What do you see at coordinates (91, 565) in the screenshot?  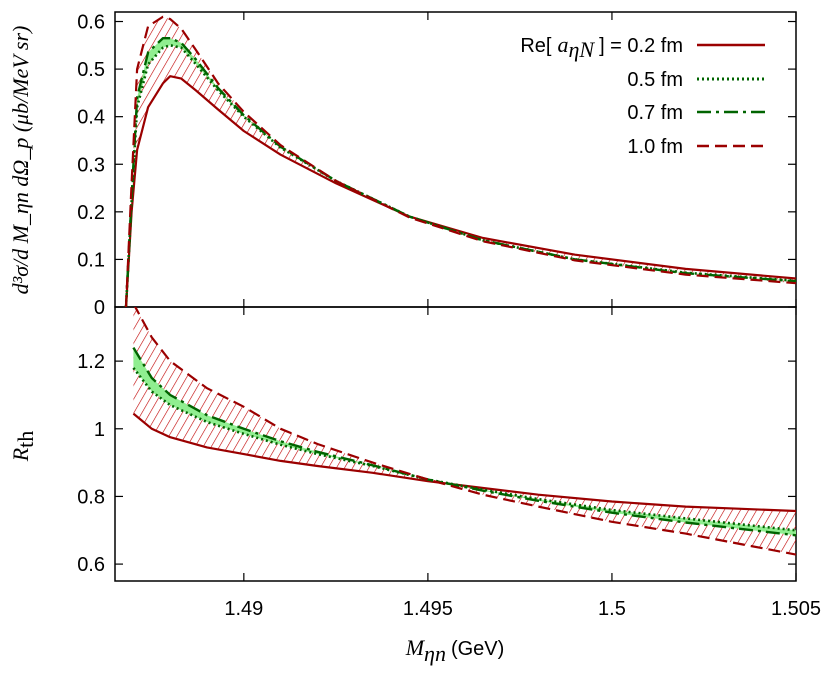 I see `bottom-y-tick-label: 0.6` at bounding box center [91, 565].